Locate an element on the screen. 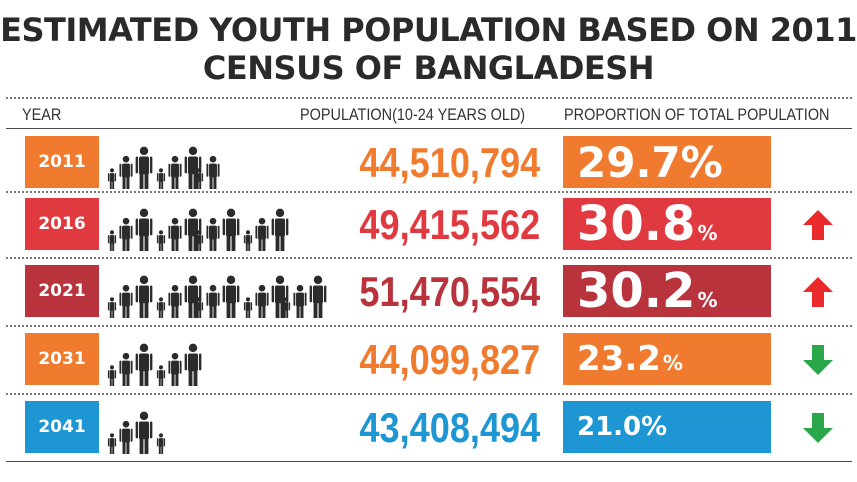 The height and width of the screenshot is (482, 857). table-row: 2011 44,510,794 29.7% is located at coordinates (429, 162).